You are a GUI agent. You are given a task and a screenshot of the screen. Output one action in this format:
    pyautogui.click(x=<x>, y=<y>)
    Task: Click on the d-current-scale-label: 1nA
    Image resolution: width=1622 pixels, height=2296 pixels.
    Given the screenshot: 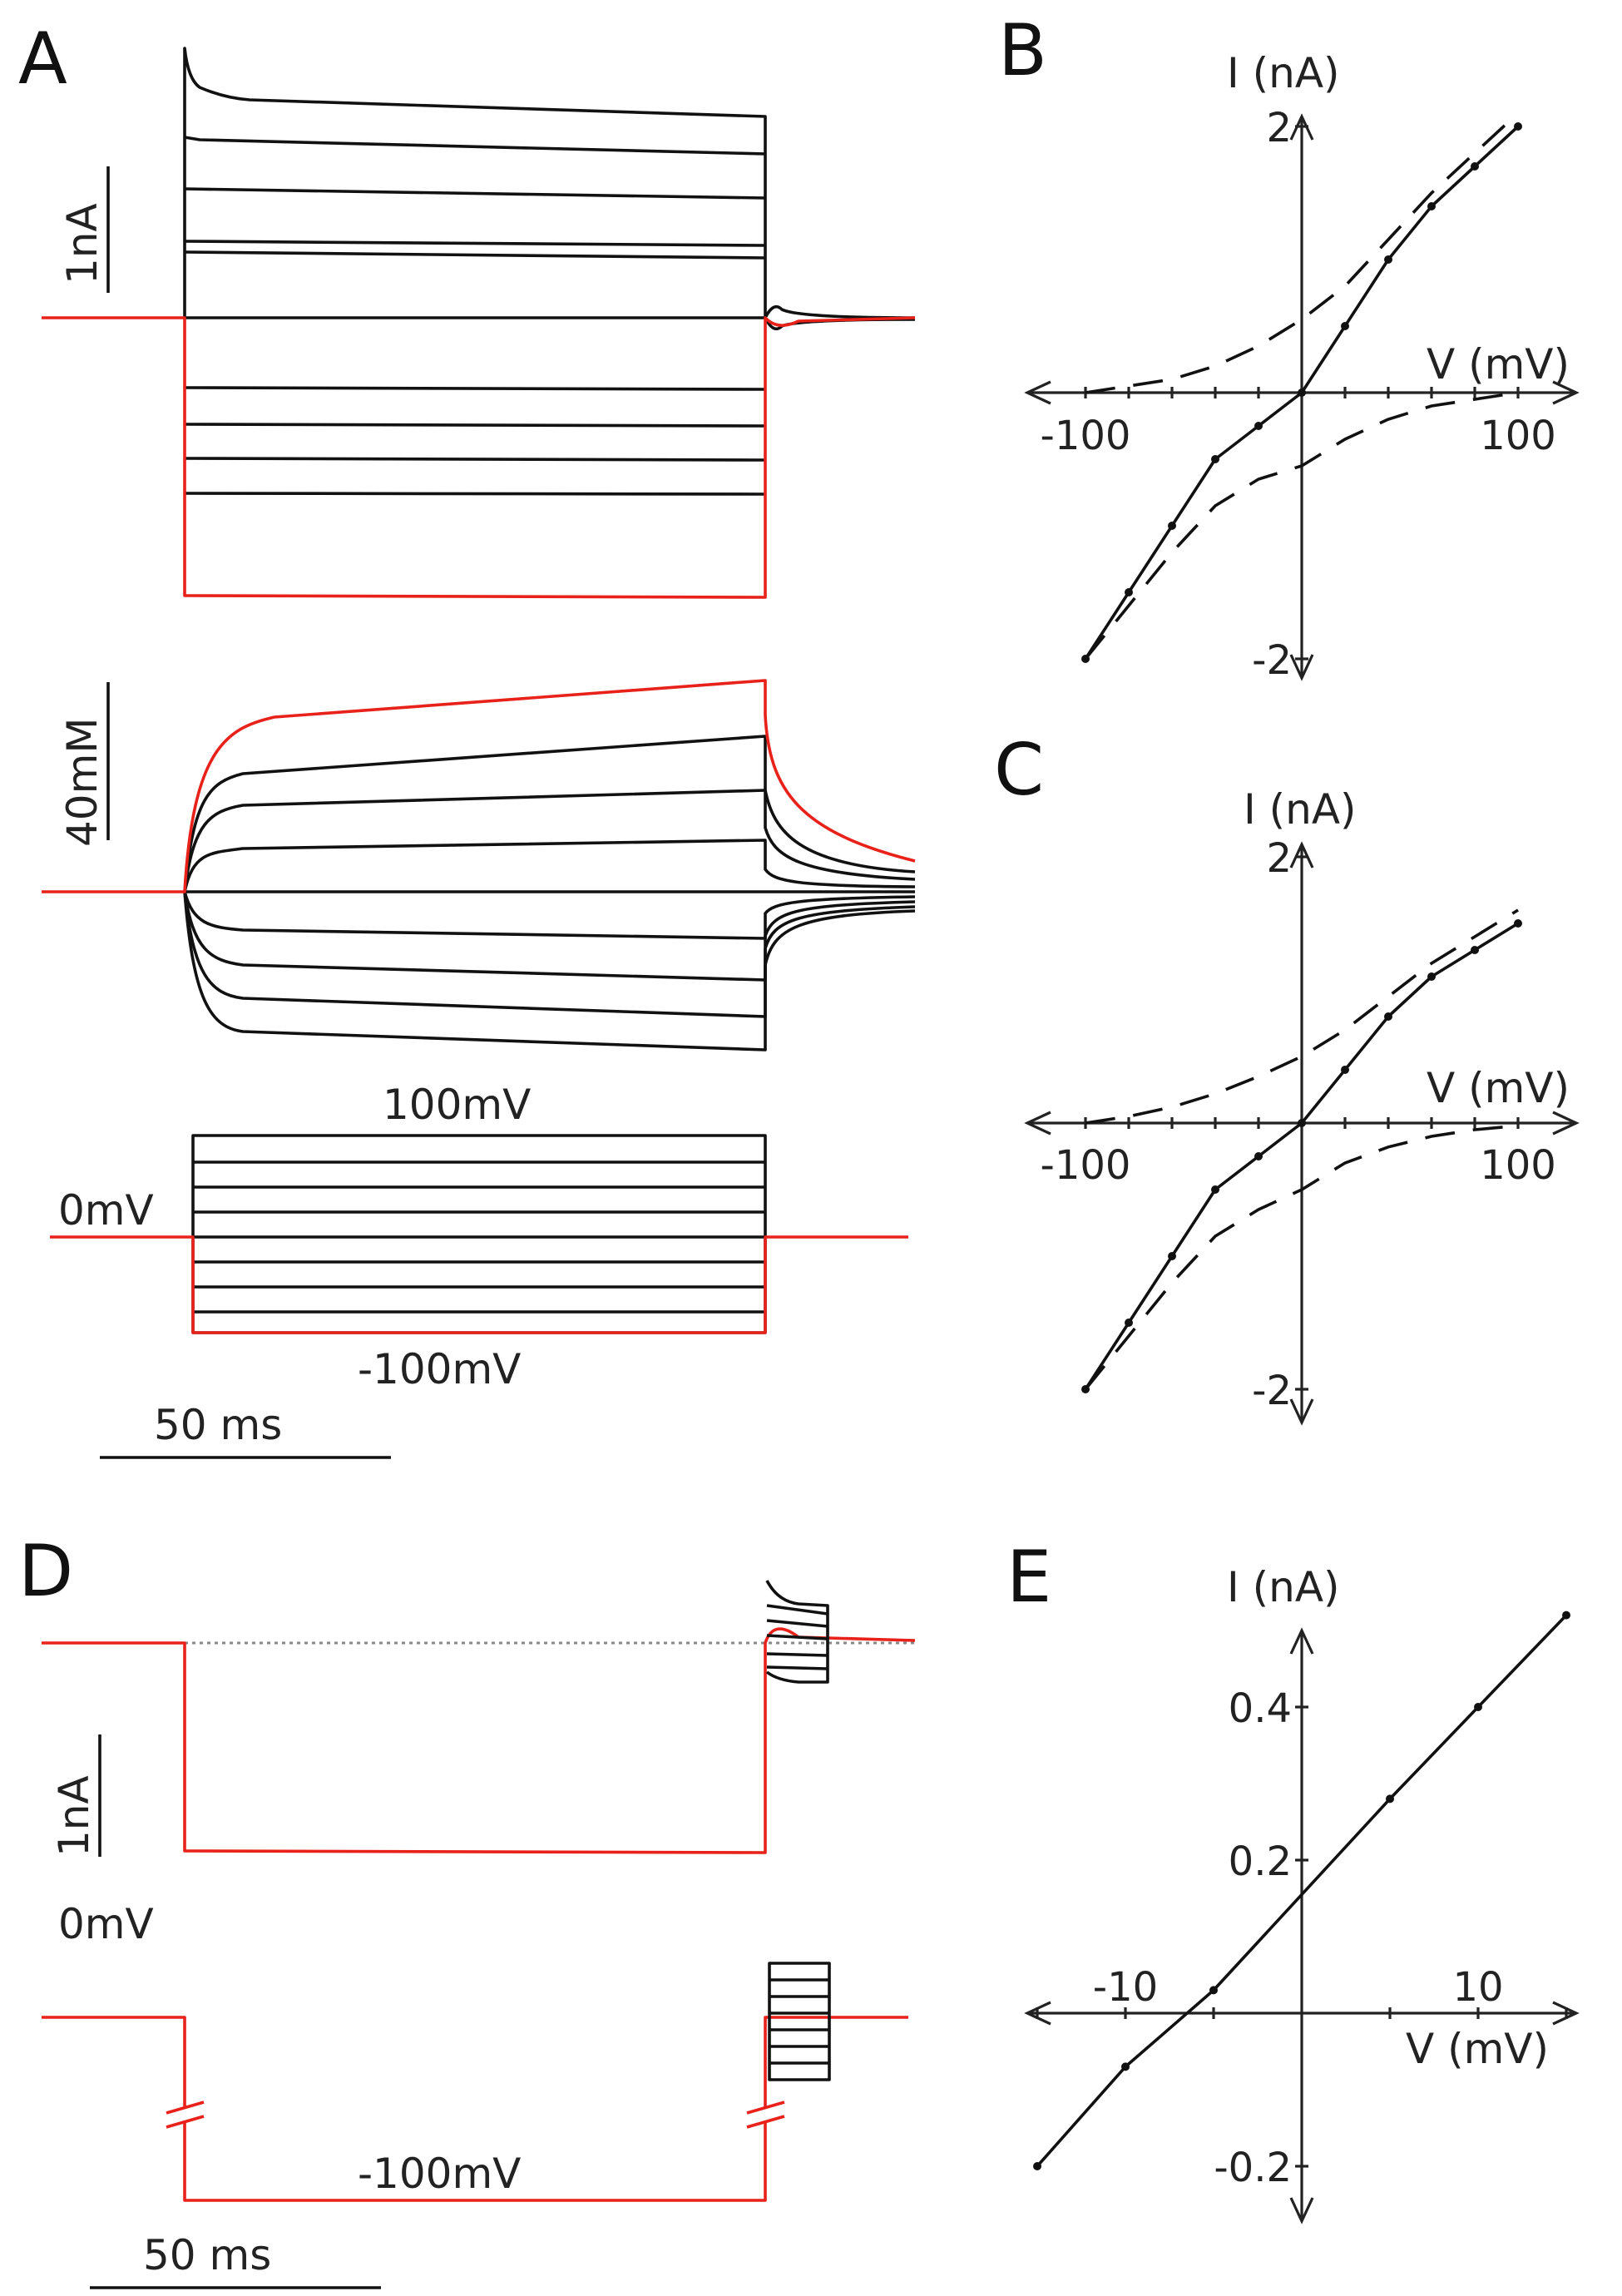 What is the action you would take?
    pyautogui.click(x=74, y=1816)
    